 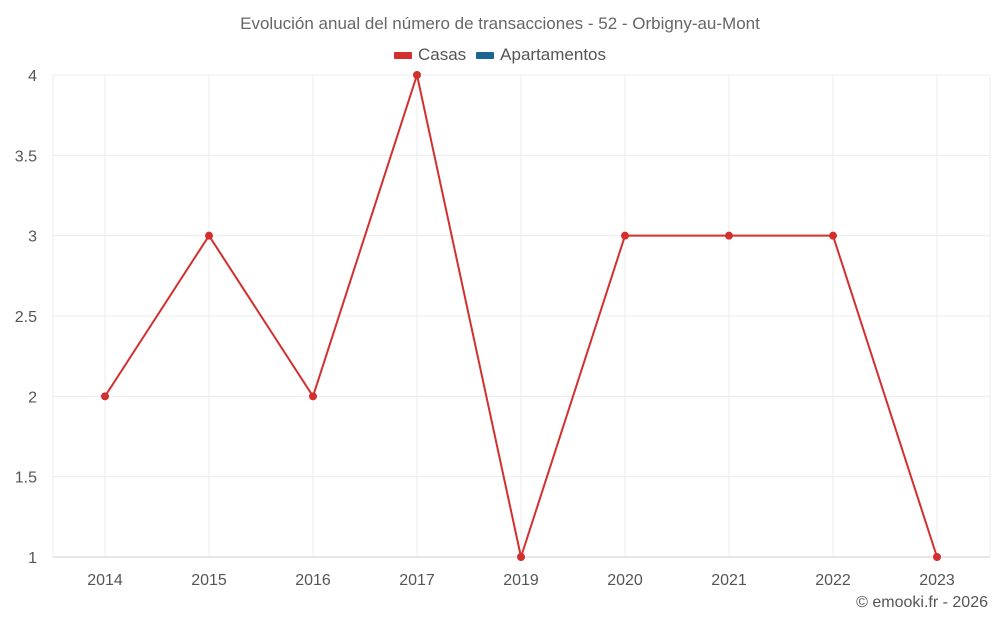 I want to click on y-axis: 1 1.5 2 2.5 3 3.5 4, so click(x=26, y=317).